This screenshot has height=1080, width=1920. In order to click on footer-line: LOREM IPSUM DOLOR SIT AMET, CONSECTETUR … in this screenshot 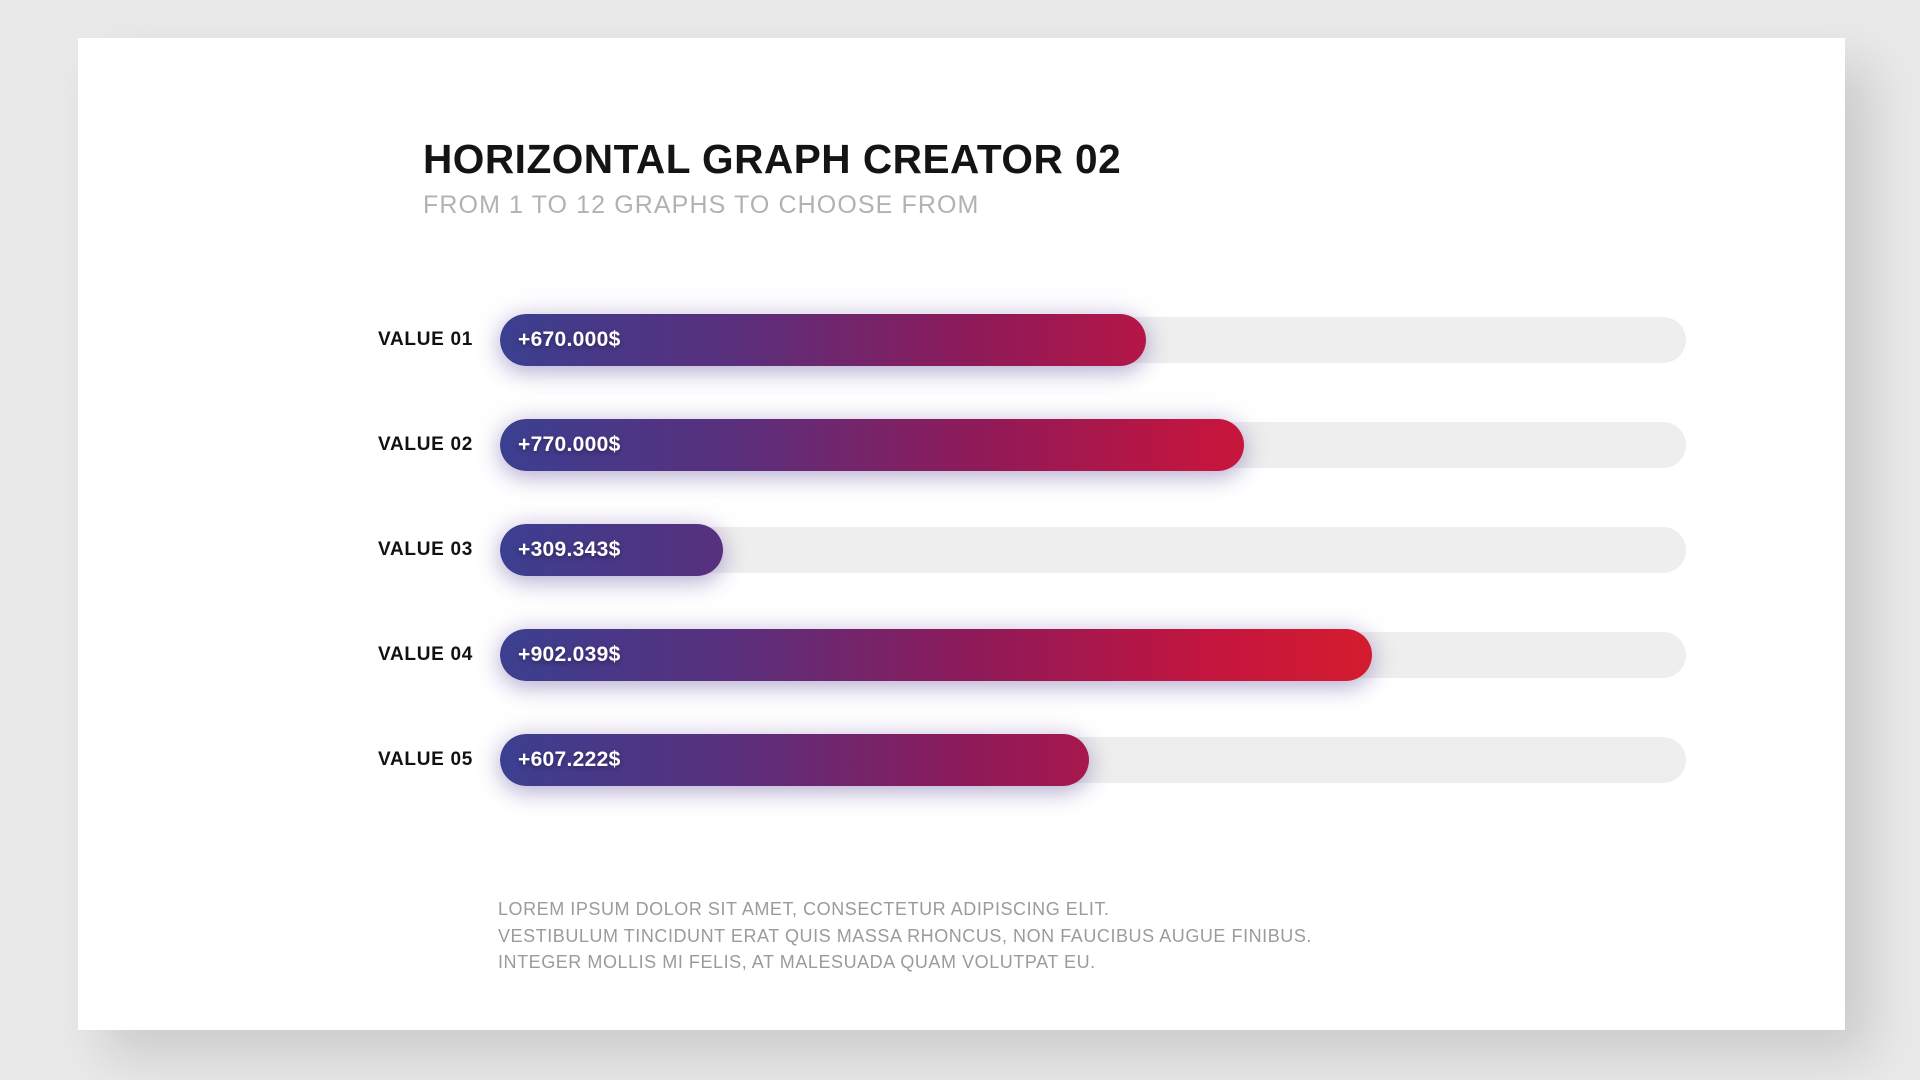, I will do `click(804, 909)`.